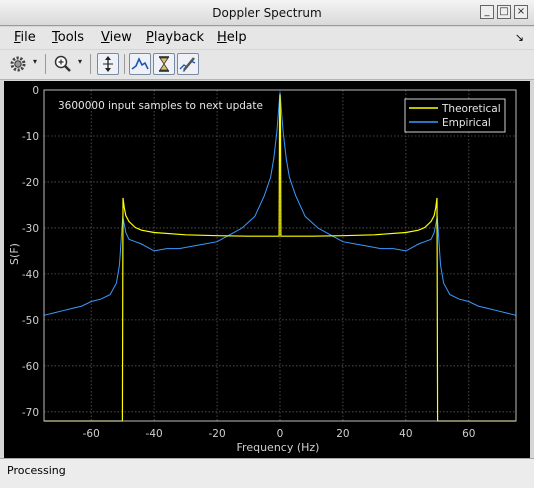 Image resolution: width=534 pixels, height=488 pixels. What do you see at coordinates (160, 106) in the screenshot?
I see `samples-annotation: 3600000 input samples to next update` at bounding box center [160, 106].